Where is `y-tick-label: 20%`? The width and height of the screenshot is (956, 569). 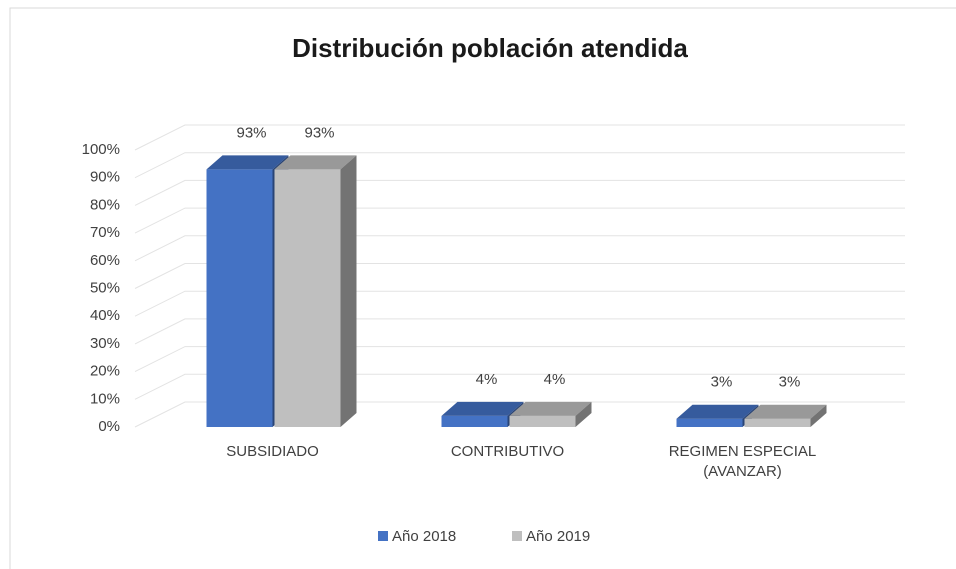
y-tick-label: 20% is located at coordinates (105, 371).